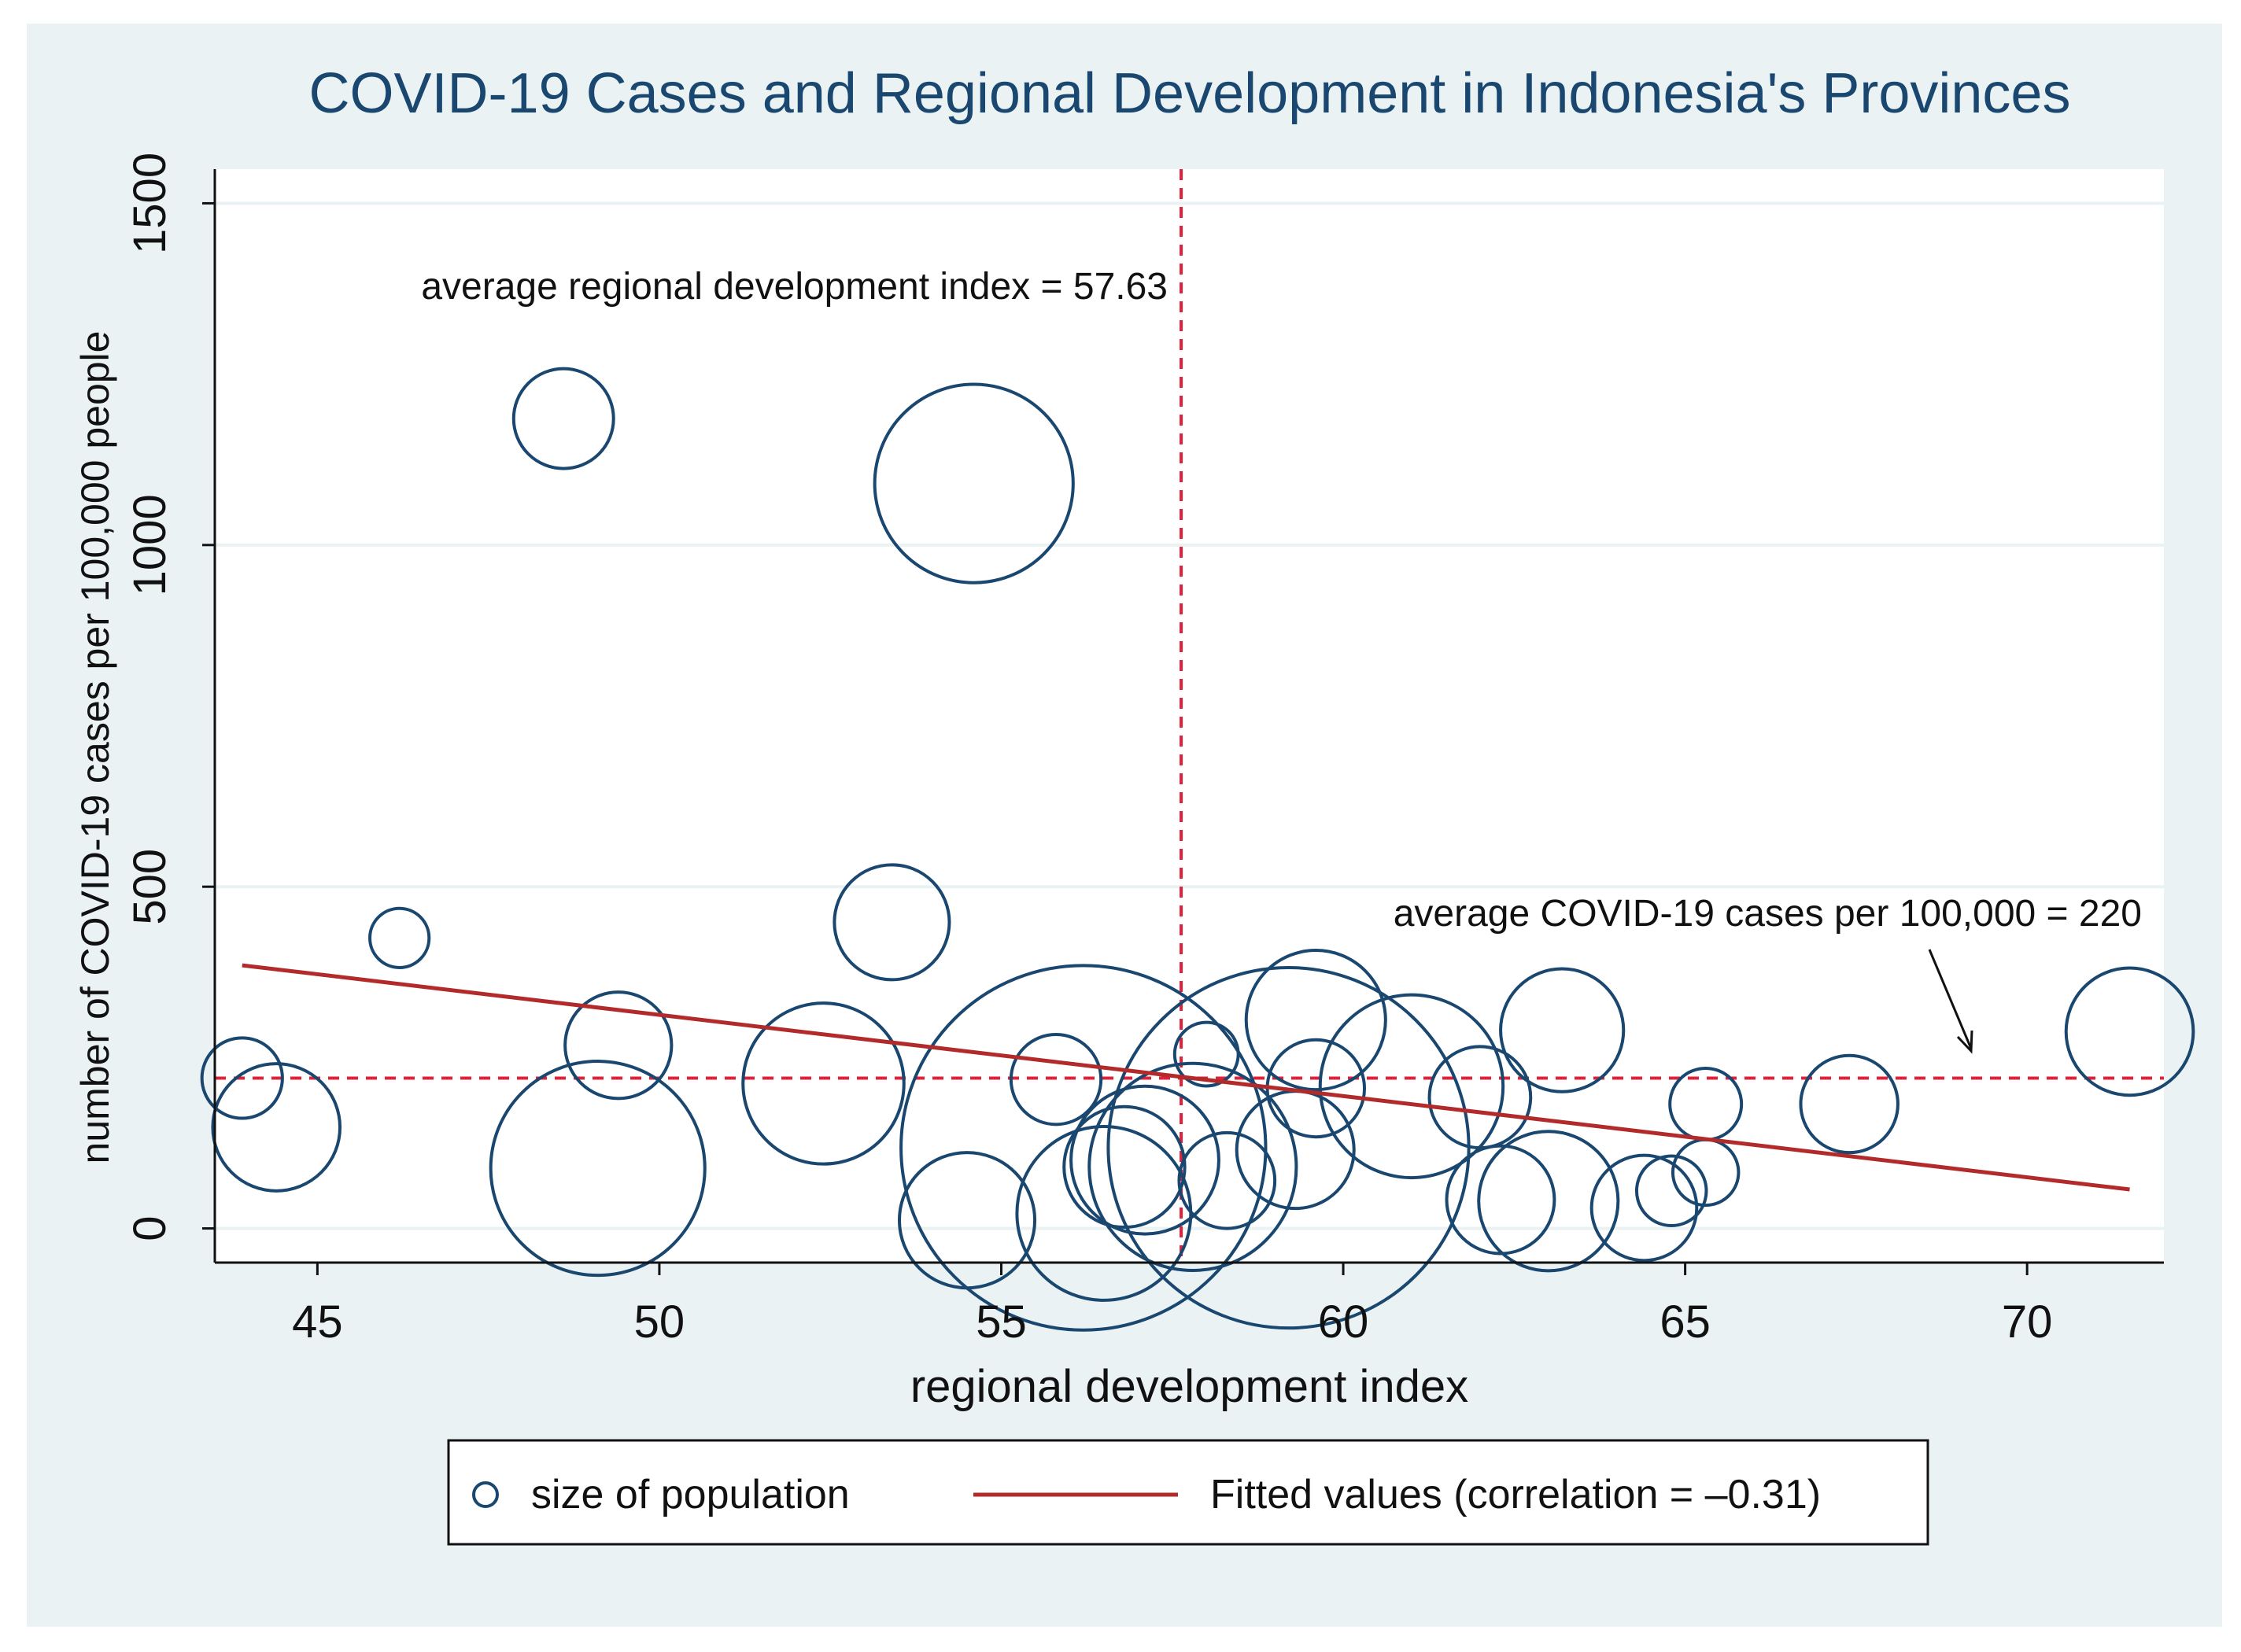  What do you see at coordinates (485, 1494) in the screenshot?
I see `legend-marker-bubble` at bounding box center [485, 1494].